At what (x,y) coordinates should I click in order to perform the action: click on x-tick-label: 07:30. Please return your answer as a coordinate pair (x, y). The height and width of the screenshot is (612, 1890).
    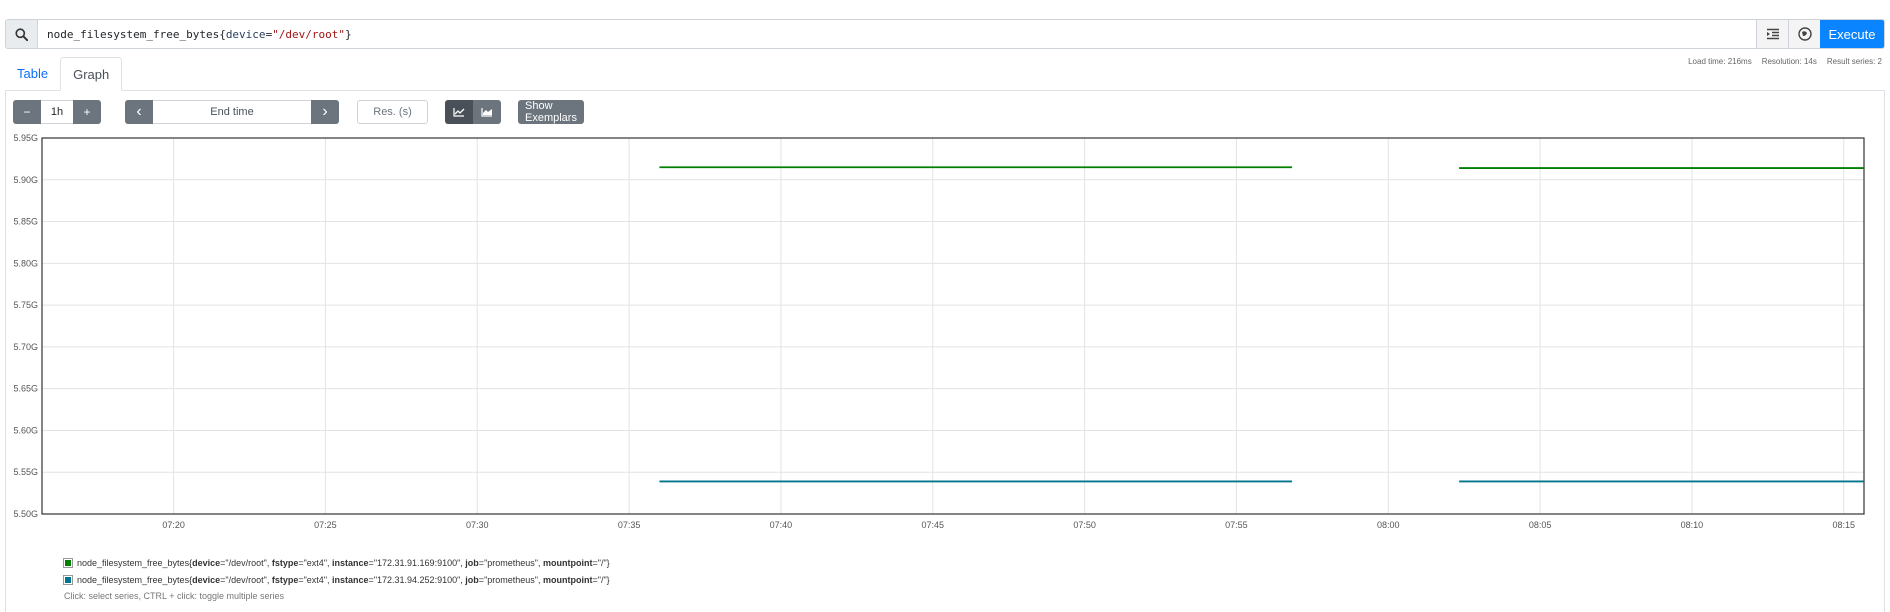
    Looking at the image, I should click on (477, 525).